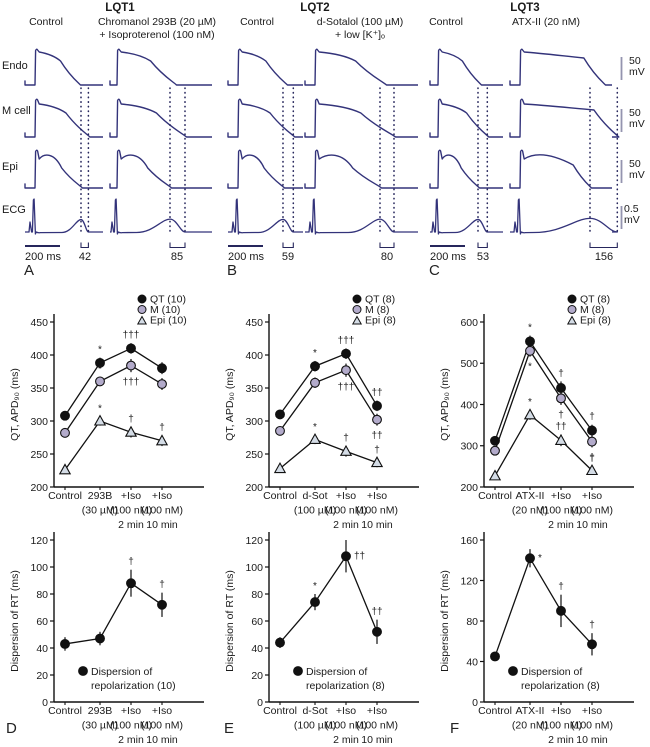  What do you see at coordinates (546, 22) in the screenshot?
I see `panel-c-drug-label-line1: ATX-II (20 nM)` at bounding box center [546, 22].